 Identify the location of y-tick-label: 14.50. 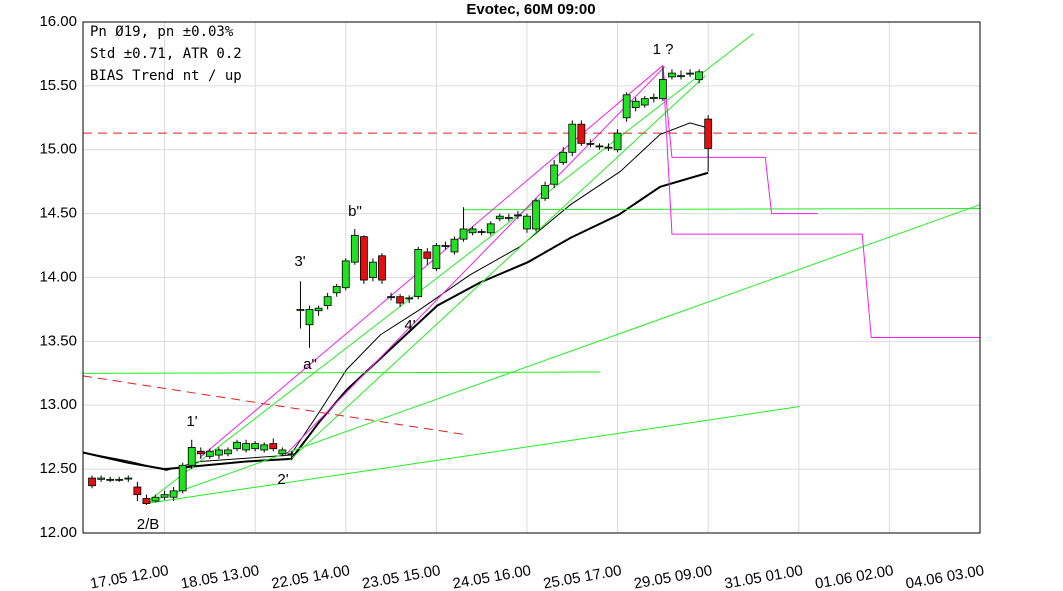
(58, 213).